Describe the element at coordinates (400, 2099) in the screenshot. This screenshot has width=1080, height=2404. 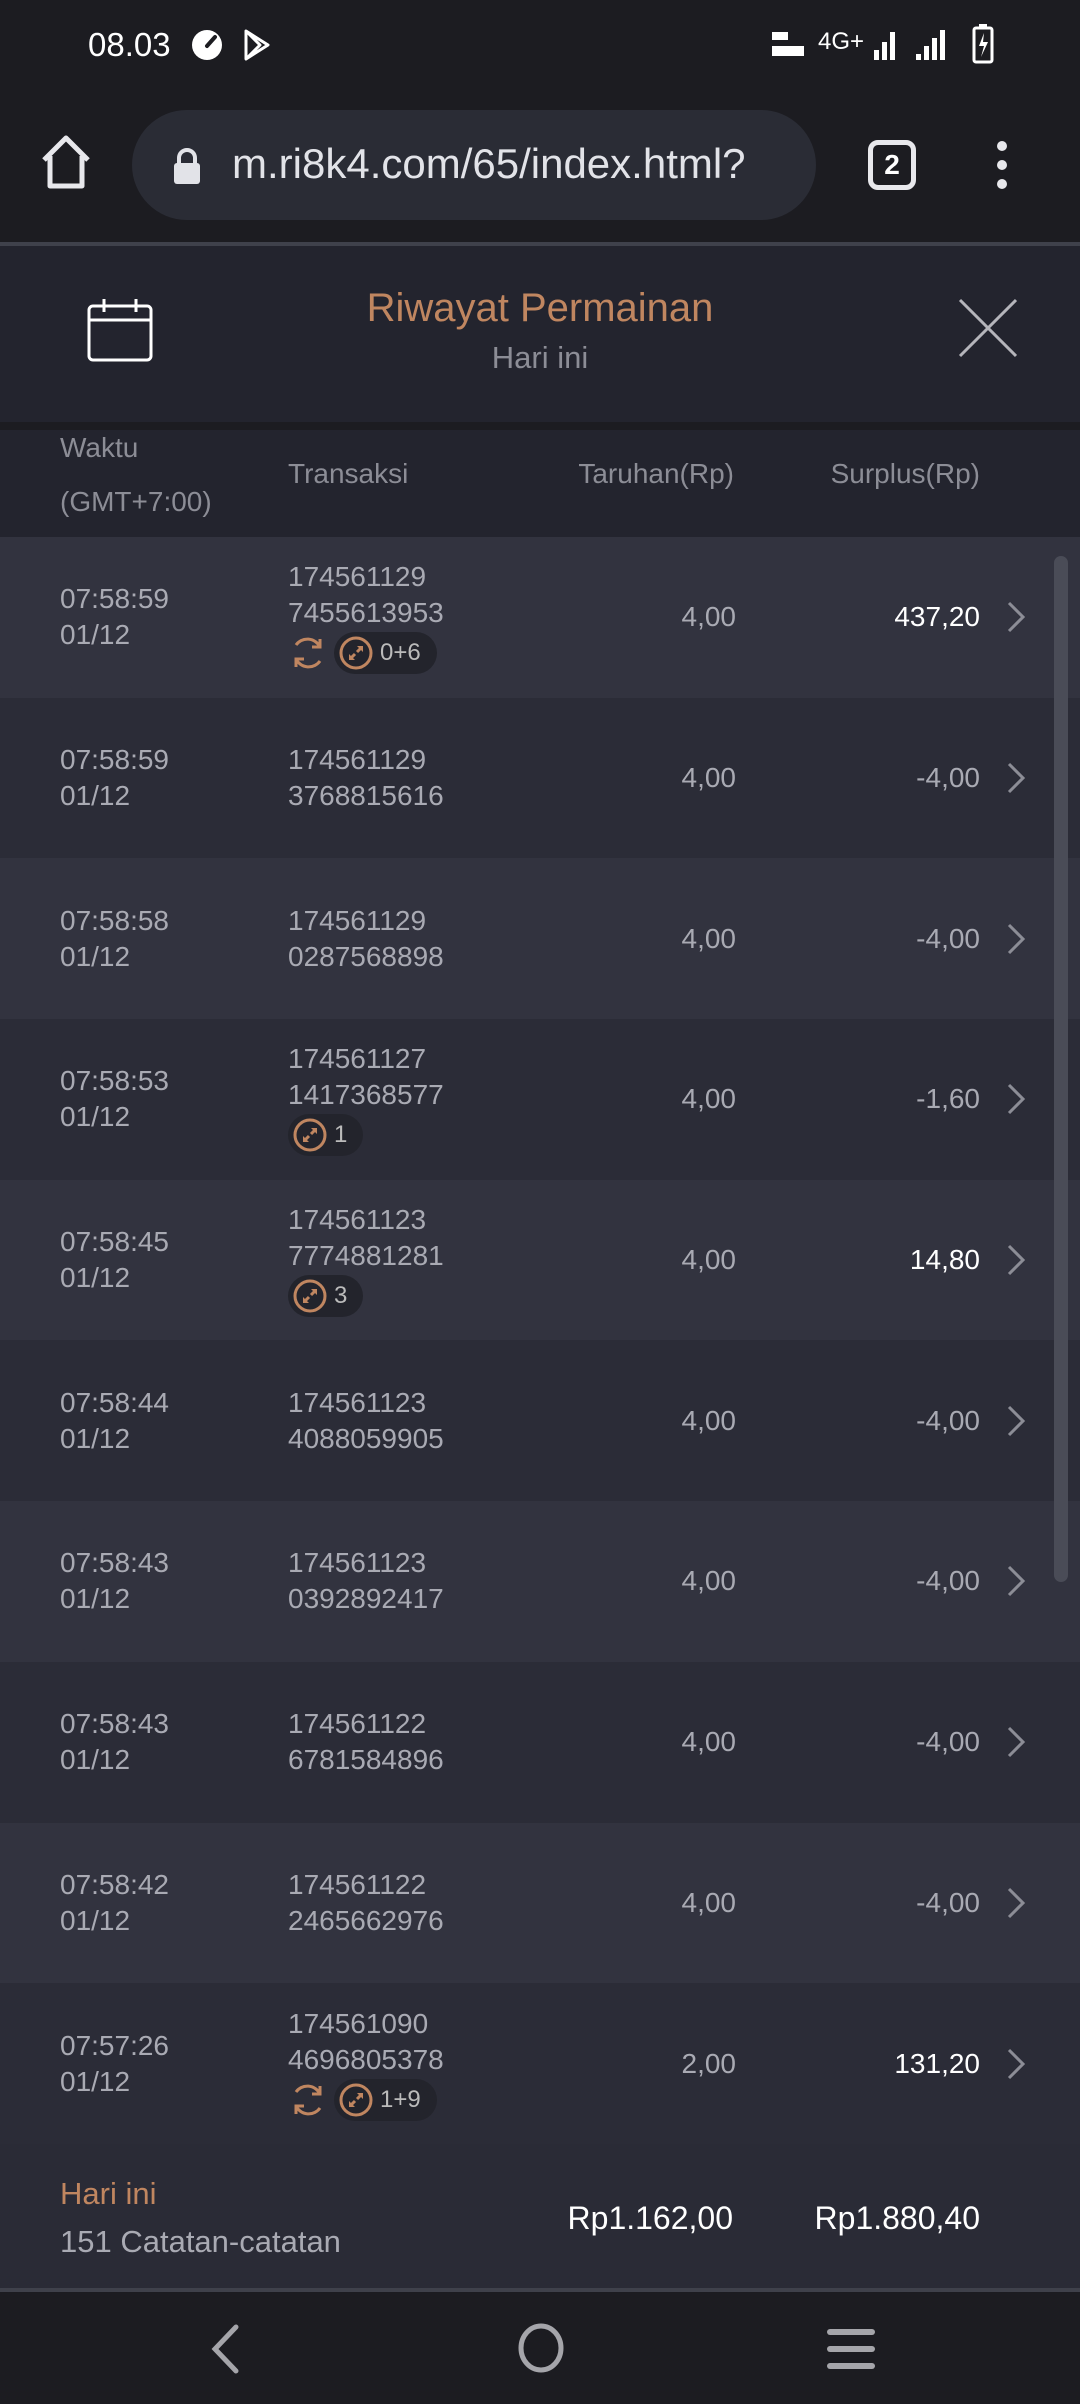
I see `free-spin-count: 1+9` at that location.